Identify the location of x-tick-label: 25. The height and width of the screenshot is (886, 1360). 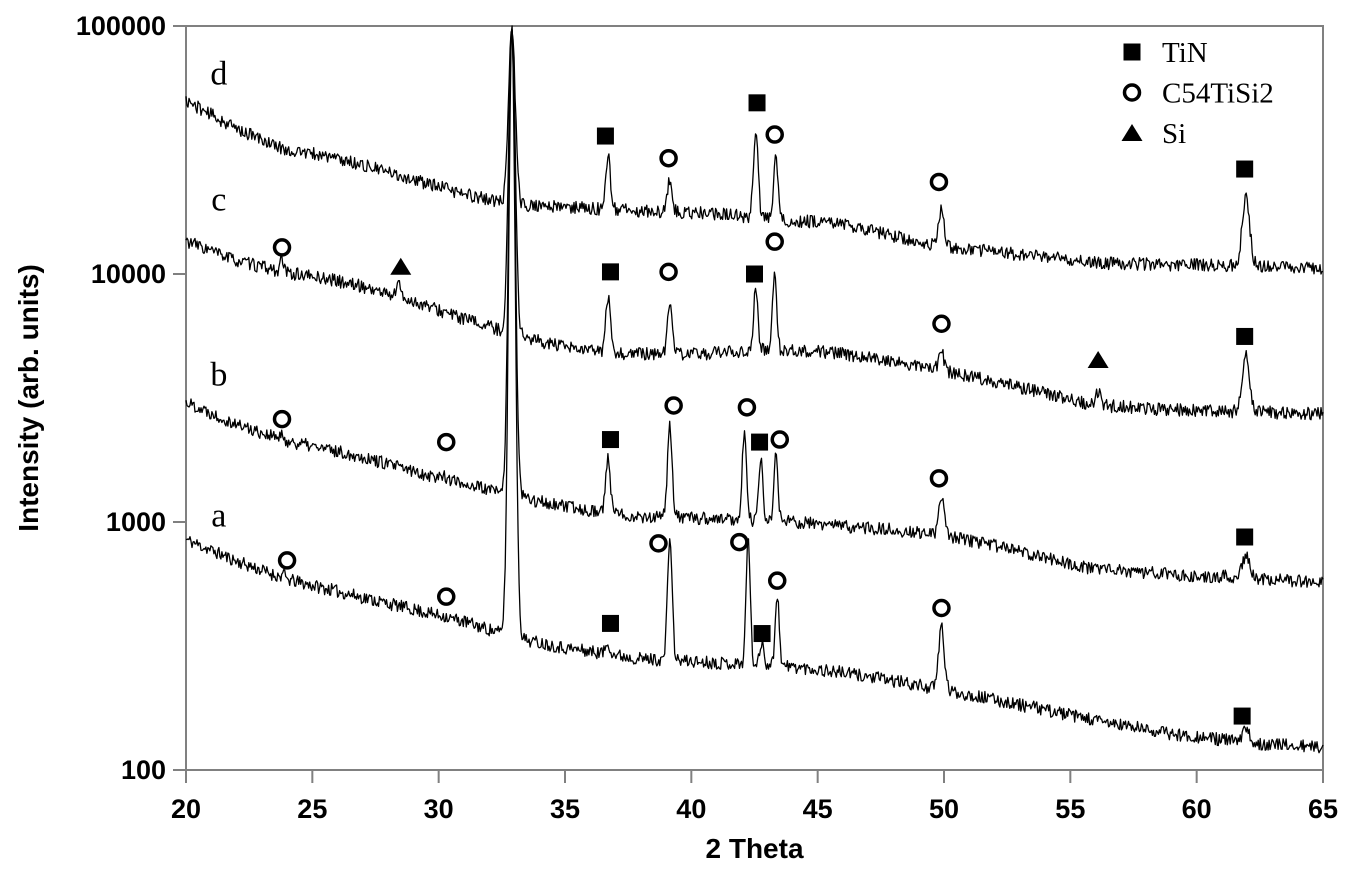
(312, 809).